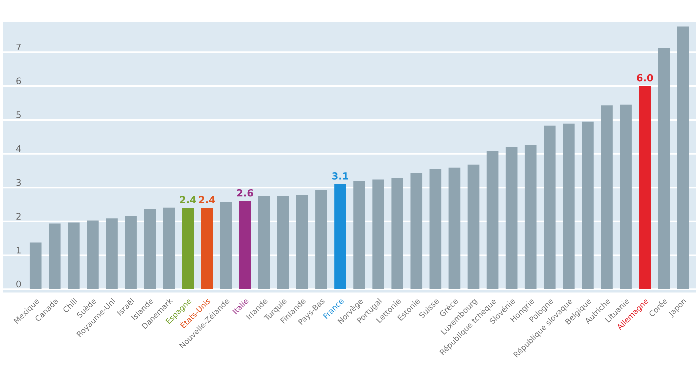 The height and width of the screenshot is (366, 700). I want to click on data-label: 6.0, so click(645, 78).